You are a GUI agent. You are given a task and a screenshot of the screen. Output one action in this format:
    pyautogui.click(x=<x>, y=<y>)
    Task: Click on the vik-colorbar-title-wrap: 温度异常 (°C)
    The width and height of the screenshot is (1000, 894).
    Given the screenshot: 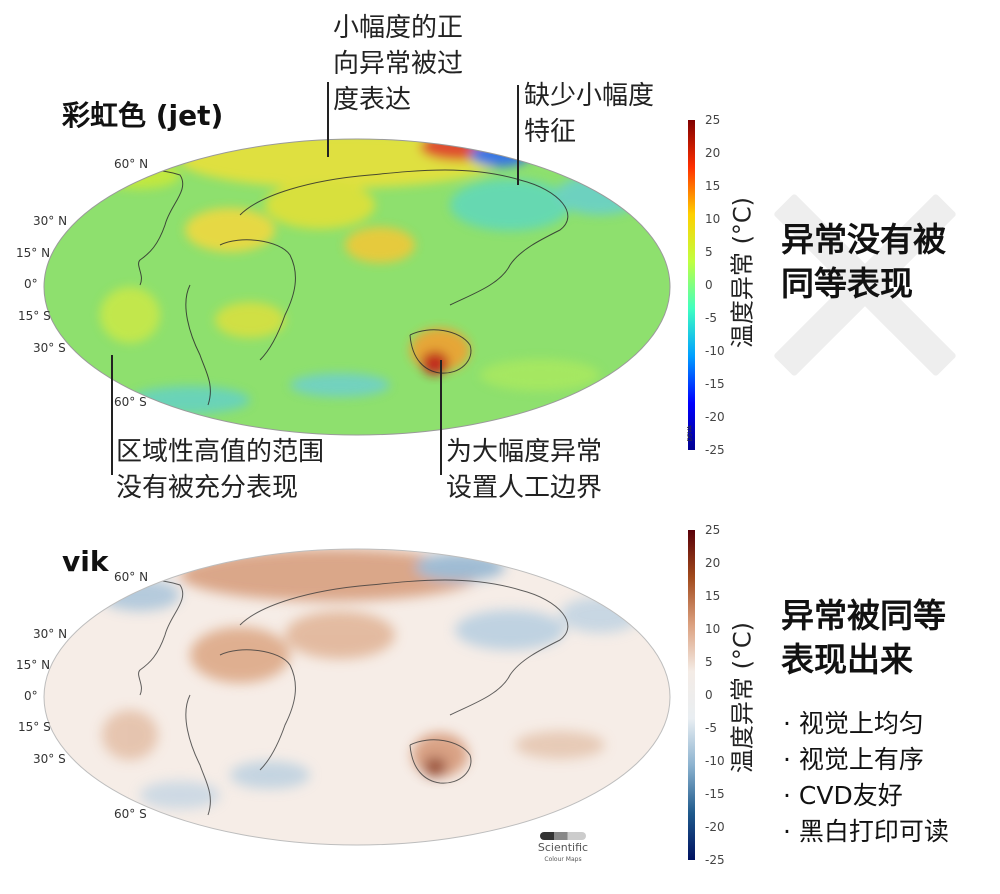 What is the action you would take?
    pyautogui.click(x=740, y=695)
    